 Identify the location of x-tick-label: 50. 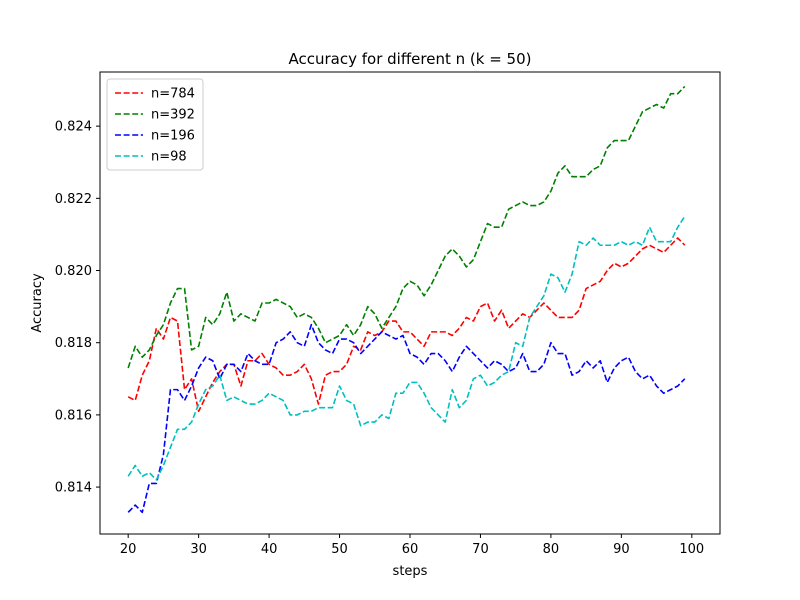
(339, 549).